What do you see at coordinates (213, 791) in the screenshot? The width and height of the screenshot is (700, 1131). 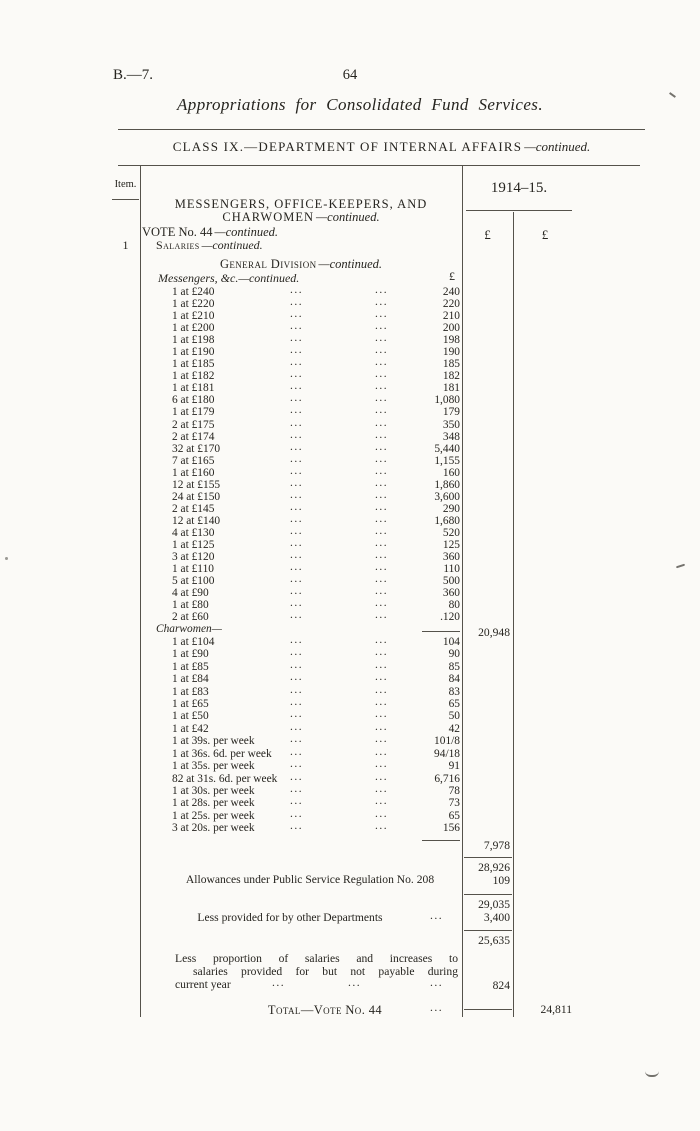 I see `row-label: 1 at 30s. per week` at bounding box center [213, 791].